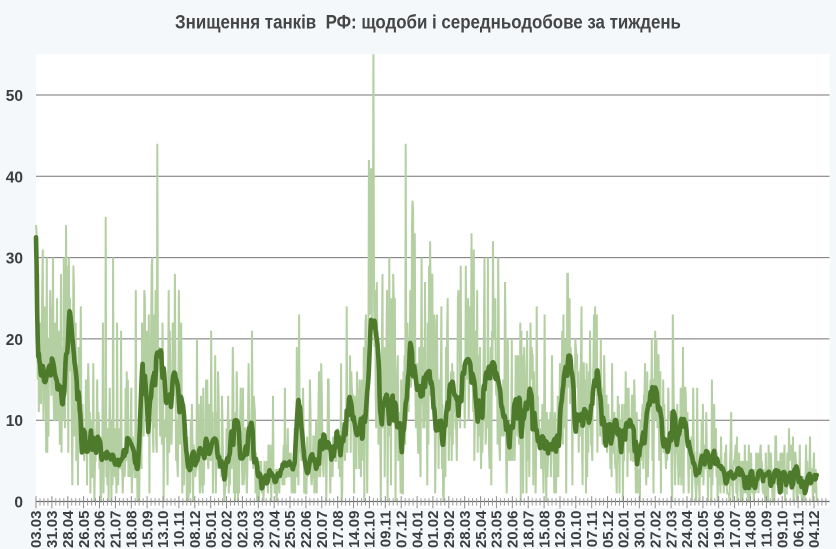 The image size is (836, 549). I want to click on svg-text: 08.12, so click(195, 530).